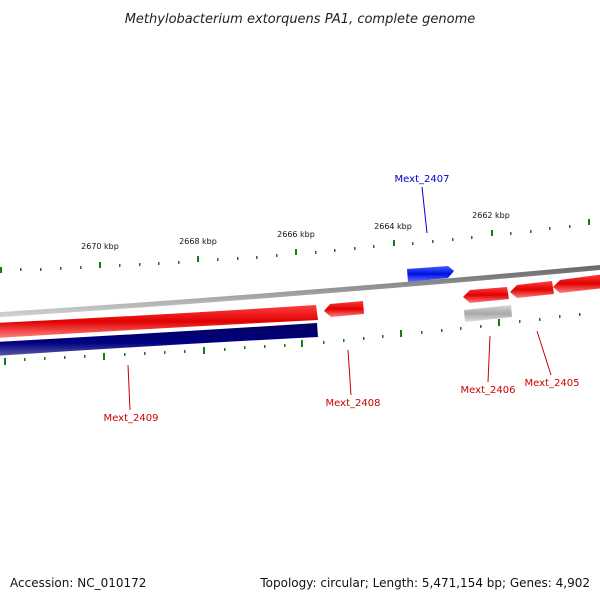  I want to click on scale-label-2662: 2662 kbp, so click(491, 215).